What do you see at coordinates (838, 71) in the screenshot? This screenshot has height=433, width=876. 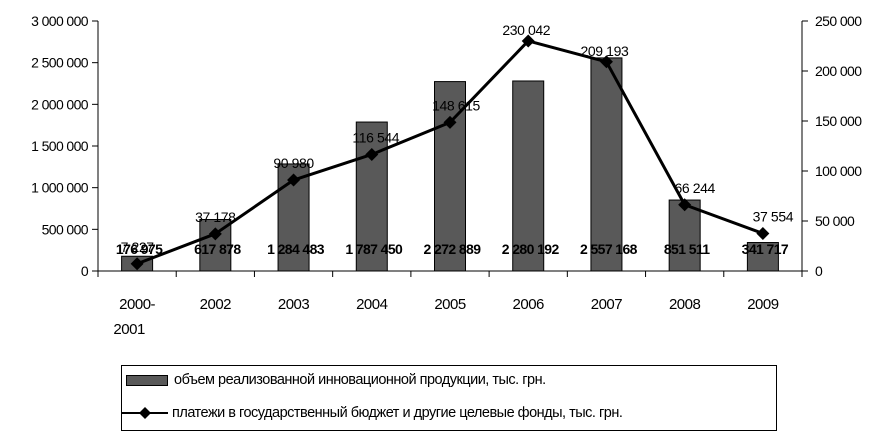 I see `y-right-tick-label: 200 000` at bounding box center [838, 71].